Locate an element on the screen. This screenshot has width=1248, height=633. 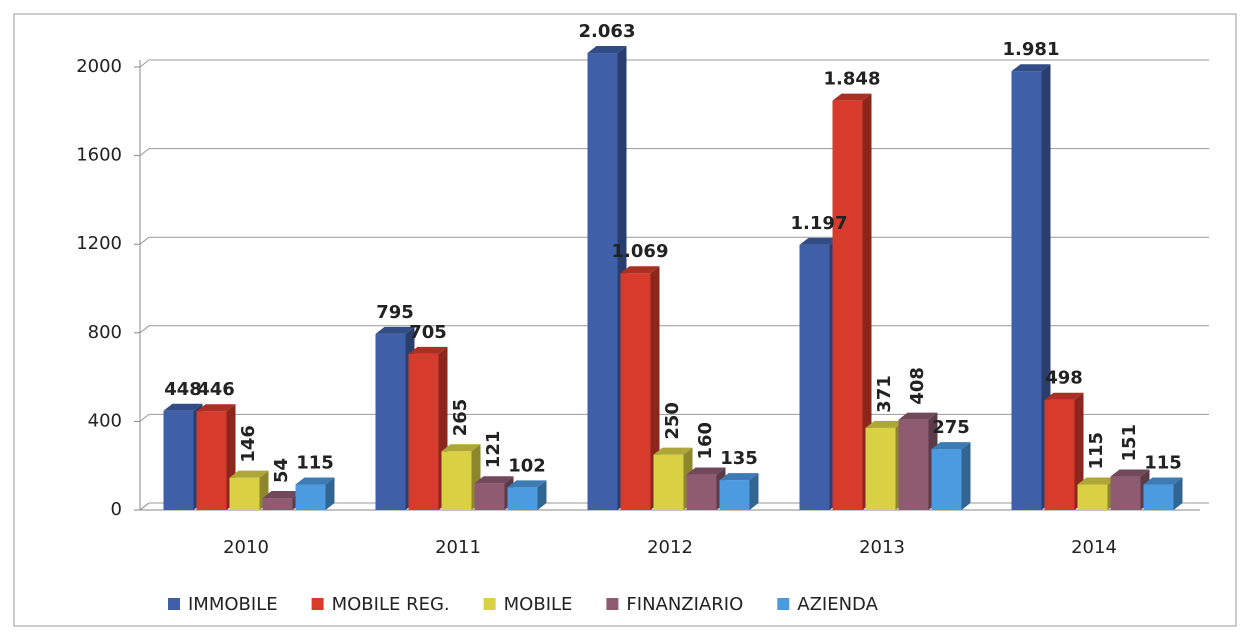
y-tick-label: 2000 is located at coordinates (99, 66).